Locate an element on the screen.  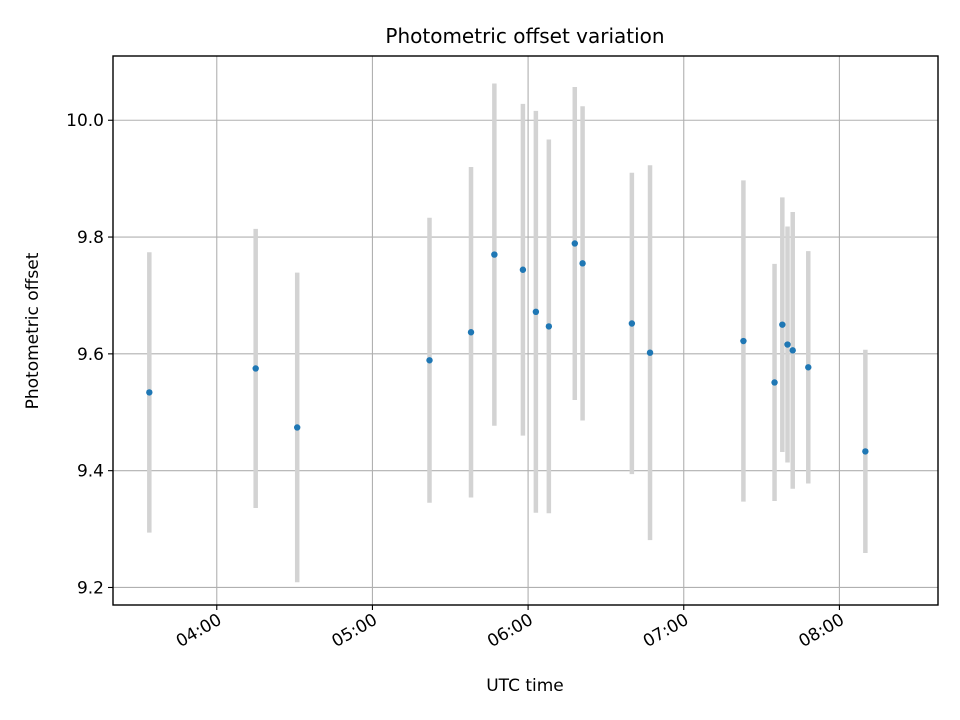
y-tick-label: 9.6 is located at coordinates (90, 355).